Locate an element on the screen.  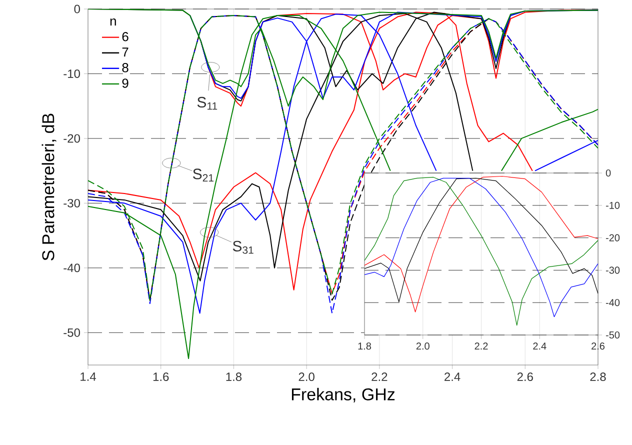
legend-label: 8 is located at coordinates (125, 67).